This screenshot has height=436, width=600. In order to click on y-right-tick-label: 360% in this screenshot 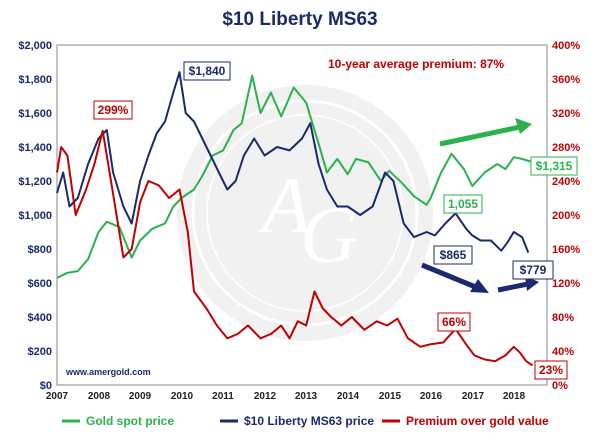, I will do `click(566, 80)`.